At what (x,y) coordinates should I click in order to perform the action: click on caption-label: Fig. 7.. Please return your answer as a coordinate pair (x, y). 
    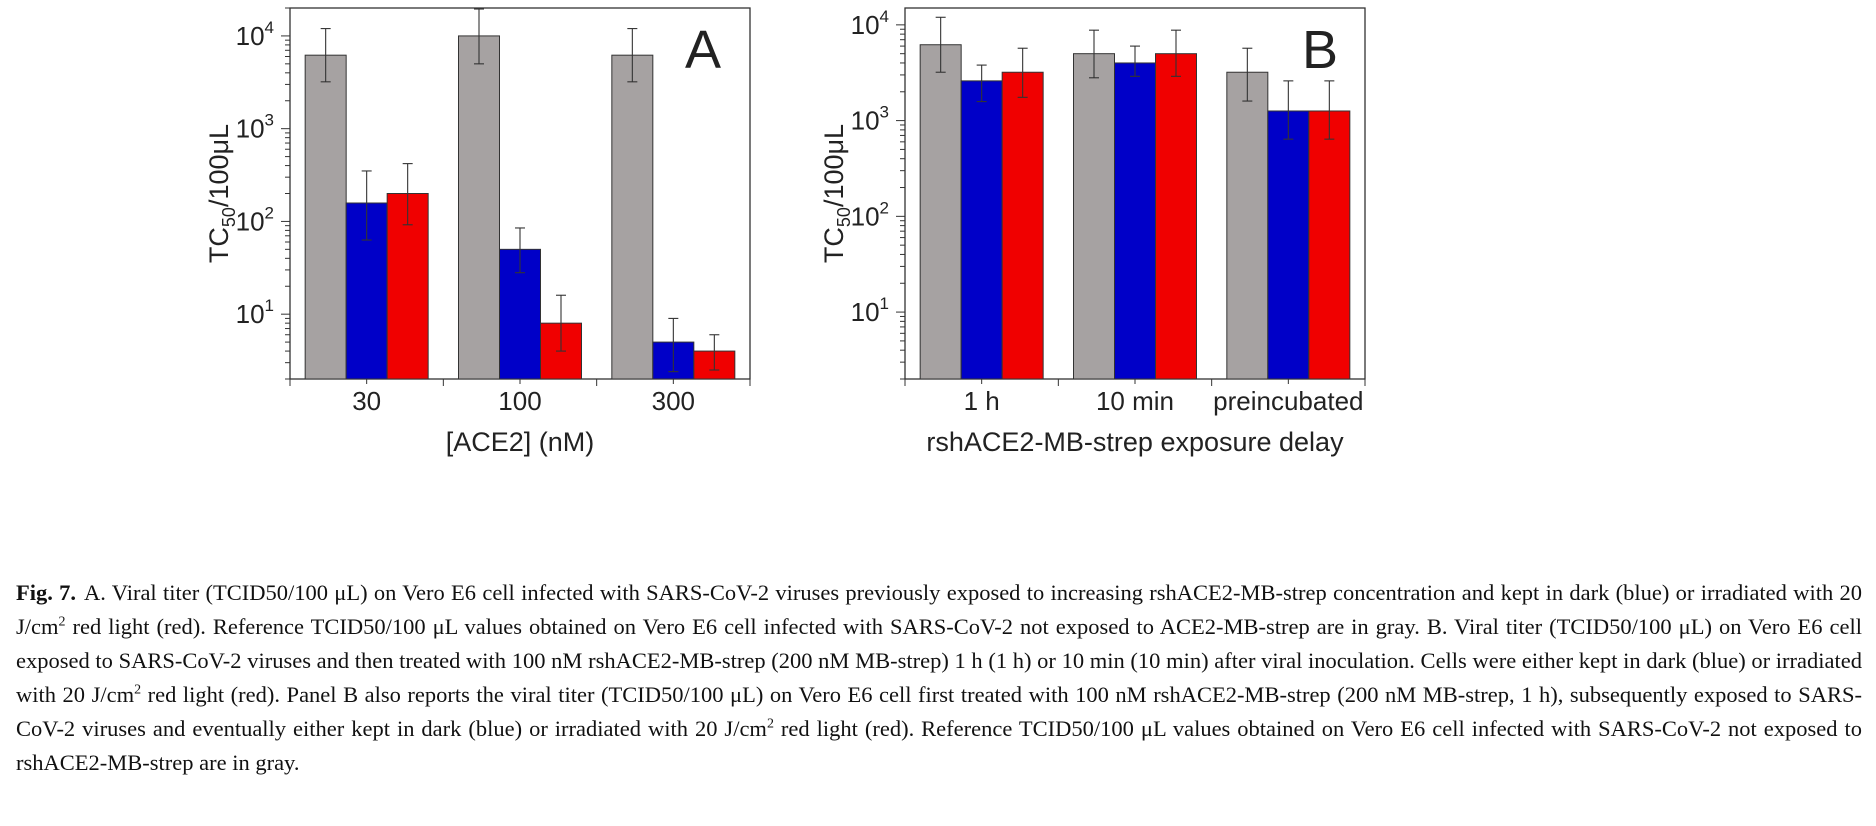
    Looking at the image, I should click on (46, 592).